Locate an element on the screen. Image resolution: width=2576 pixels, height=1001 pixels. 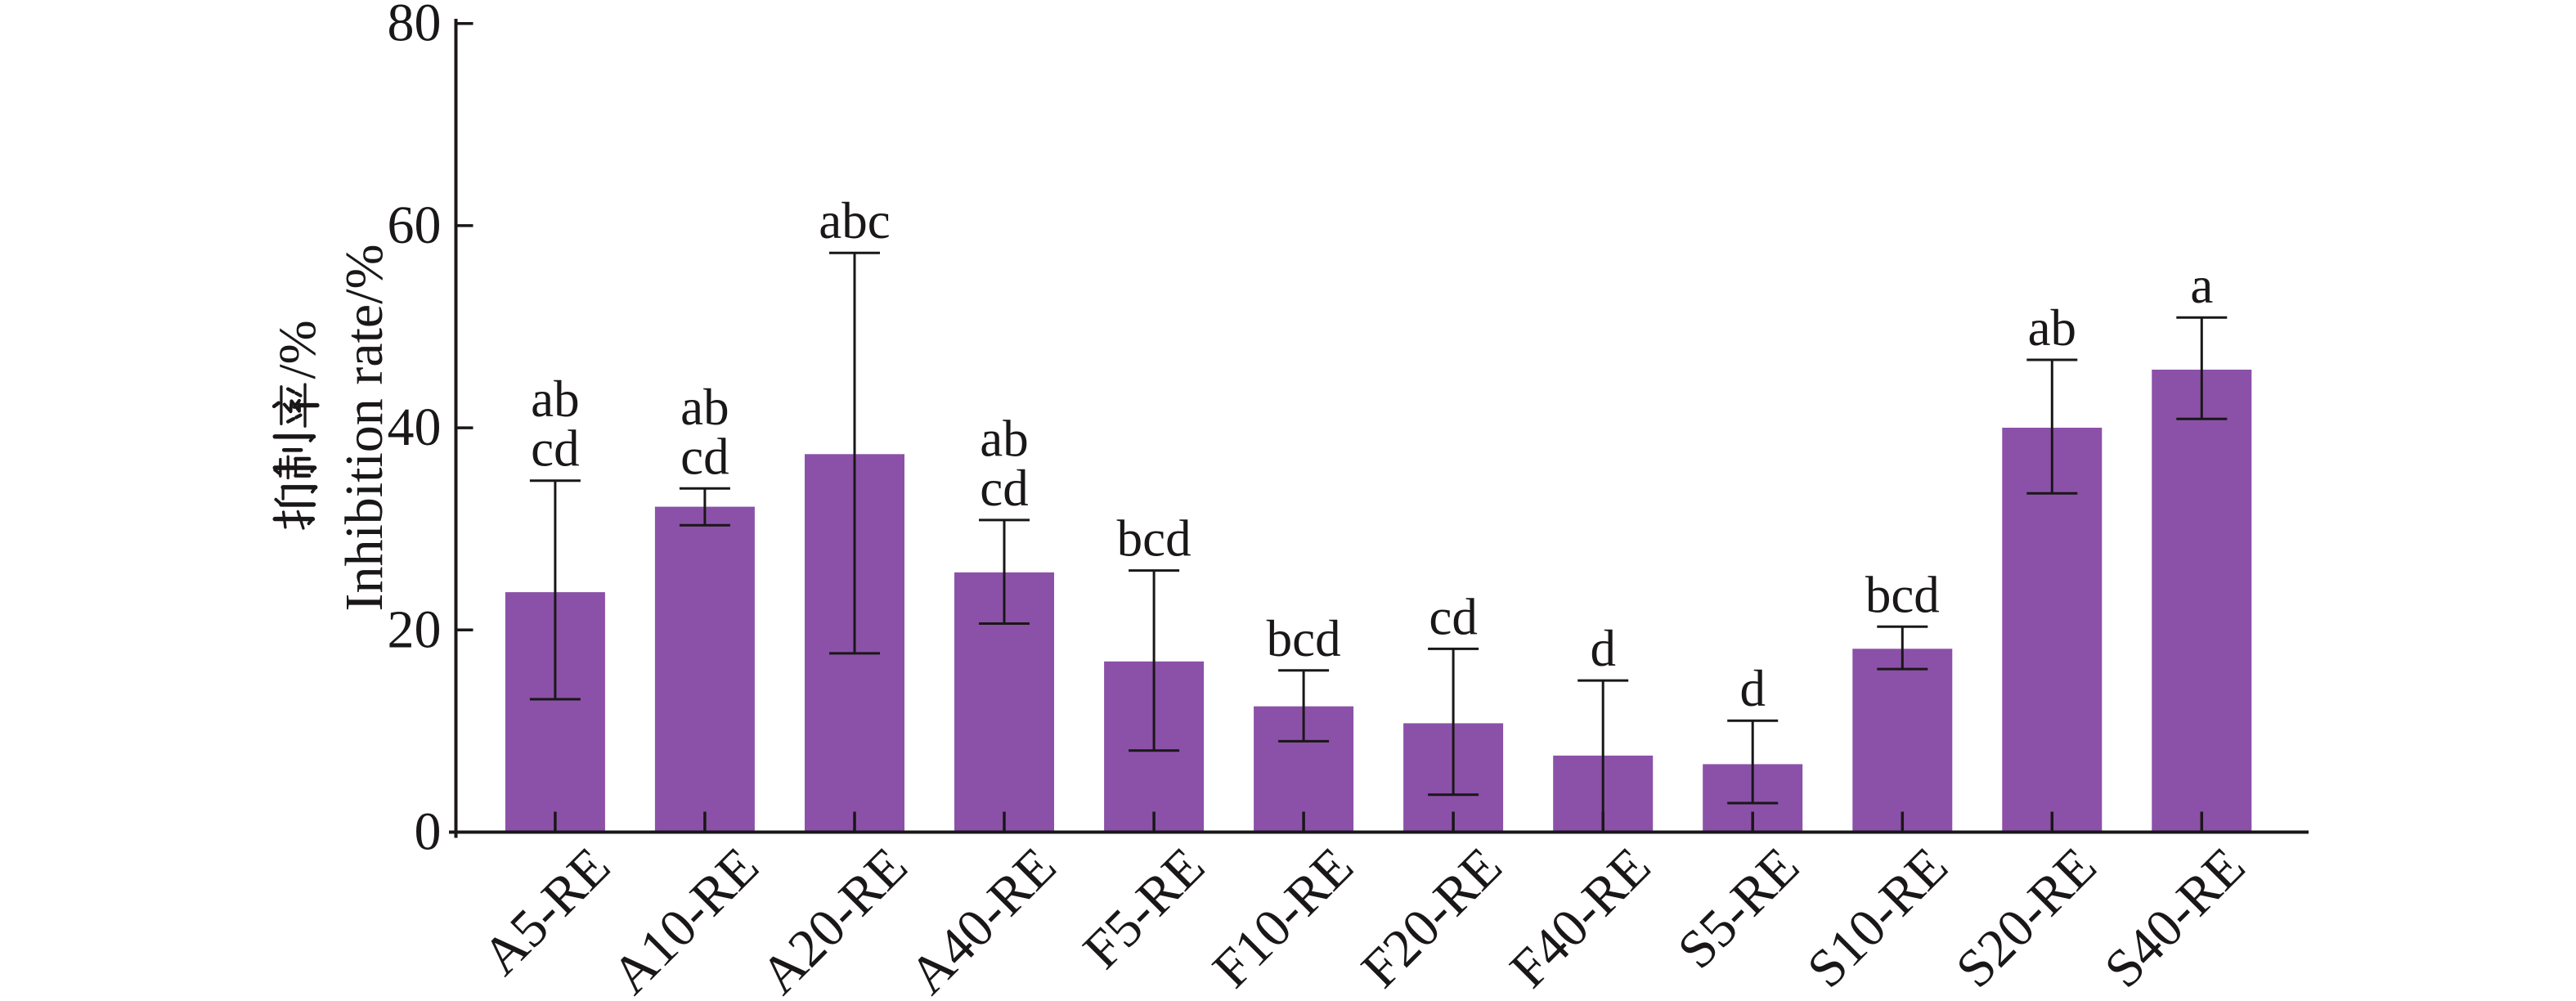
svg-text: 20 is located at coordinates (415, 629).